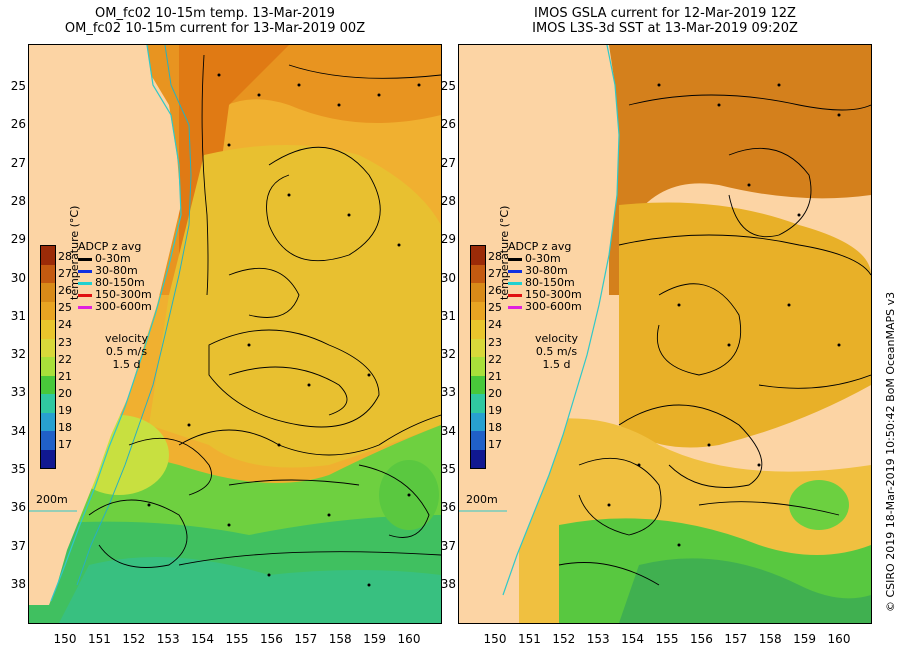  What do you see at coordinates (18, 277) in the screenshot?
I see `left-ytick: 30` at bounding box center [18, 277].